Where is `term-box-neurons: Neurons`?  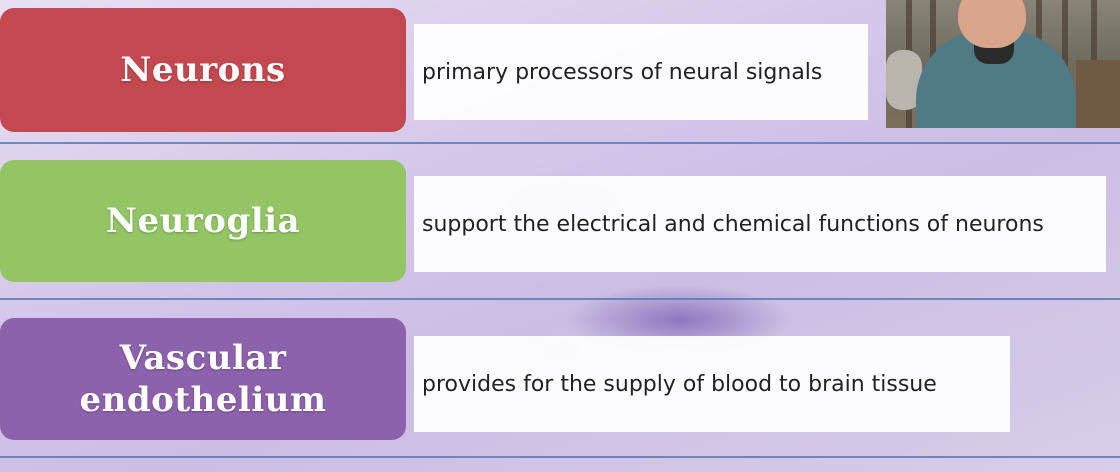 term-box-neurons: Neurons is located at coordinates (203, 70).